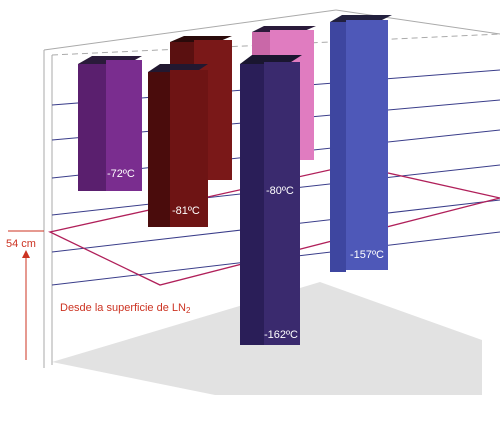 This screenshot has height=423, width=500. What do you see at coordinates (186, 211) in the screenshot?
I see `label-col-maroon-front: -81ºC` at bounding box center [186, 211].